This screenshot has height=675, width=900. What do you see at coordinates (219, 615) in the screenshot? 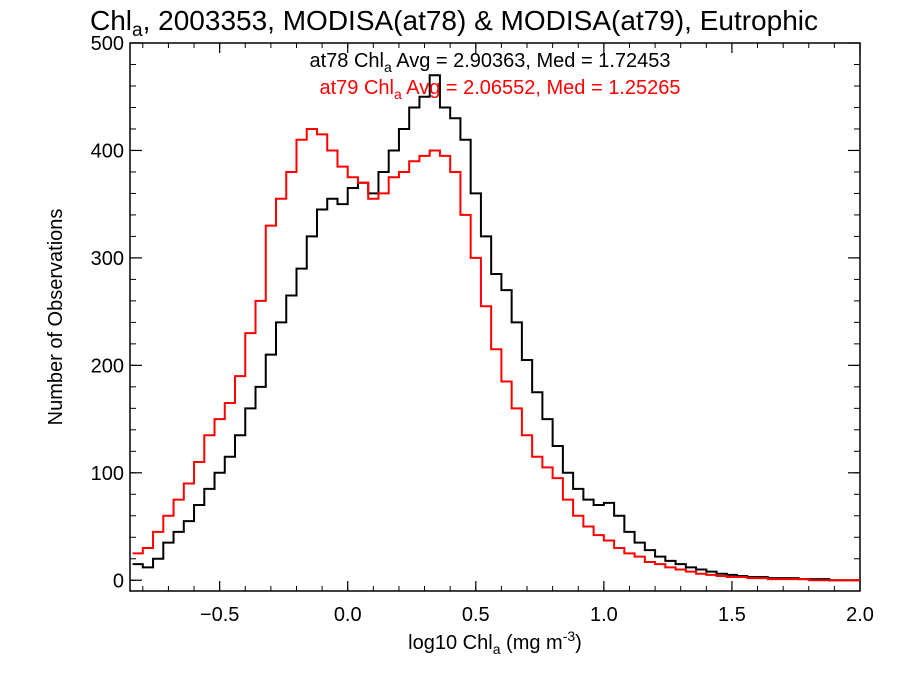
I see `x-tick-label: −0.5` at bounding box center [219, 615].